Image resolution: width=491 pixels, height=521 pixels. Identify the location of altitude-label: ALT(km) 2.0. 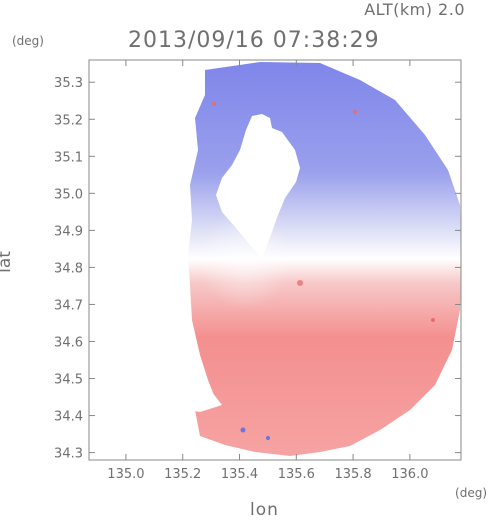
(414, 9).